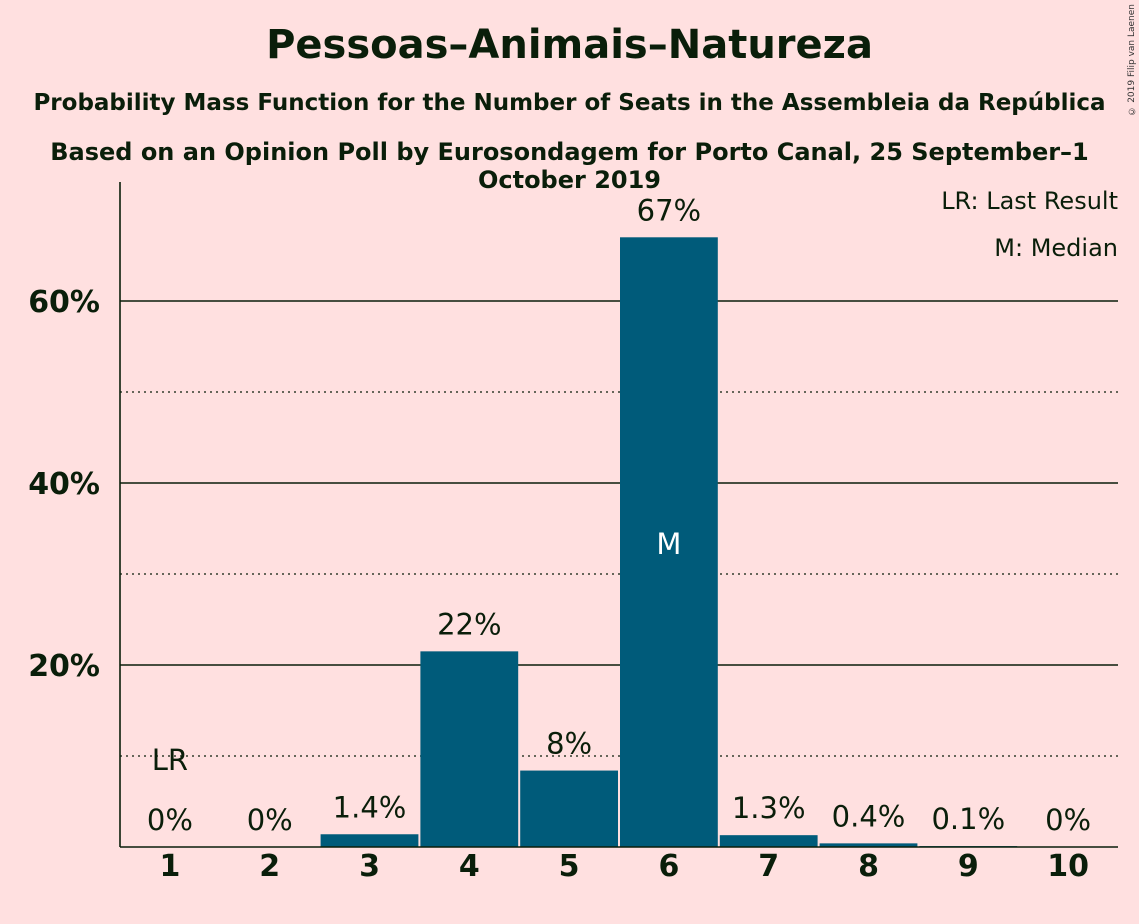 The image size is (1139, 924). What do you see at coordinates (469, 624) in the screenshot?
I see `data-label-4: 22%` at bounding box center [469, 624].